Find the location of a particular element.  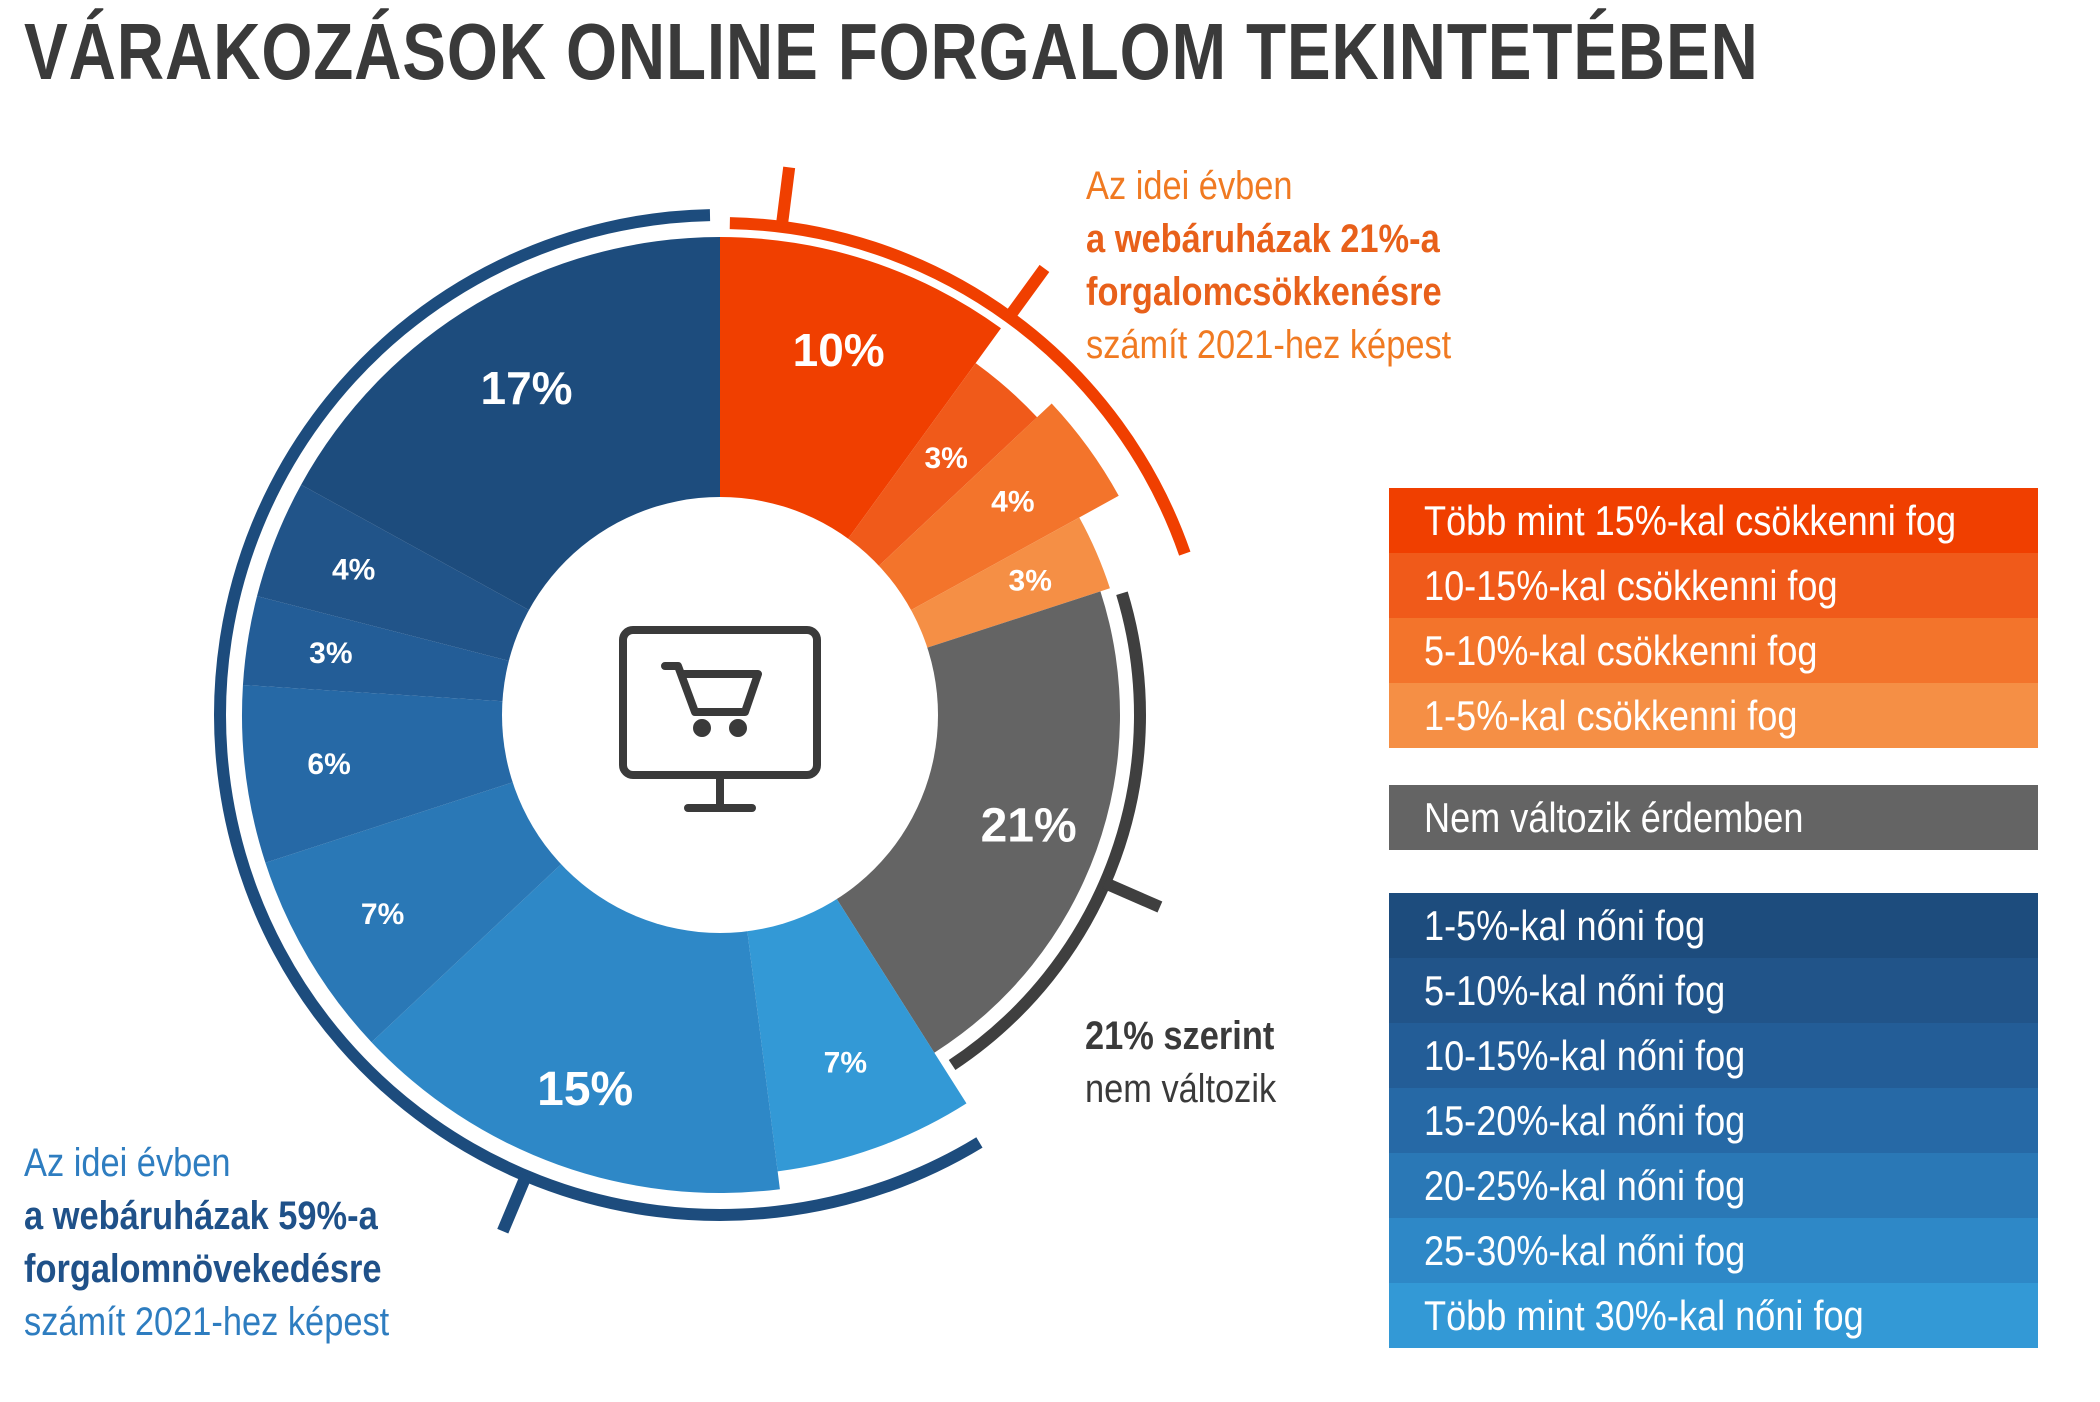

slice-label-1: 3% is located at coordinates (945, 458).